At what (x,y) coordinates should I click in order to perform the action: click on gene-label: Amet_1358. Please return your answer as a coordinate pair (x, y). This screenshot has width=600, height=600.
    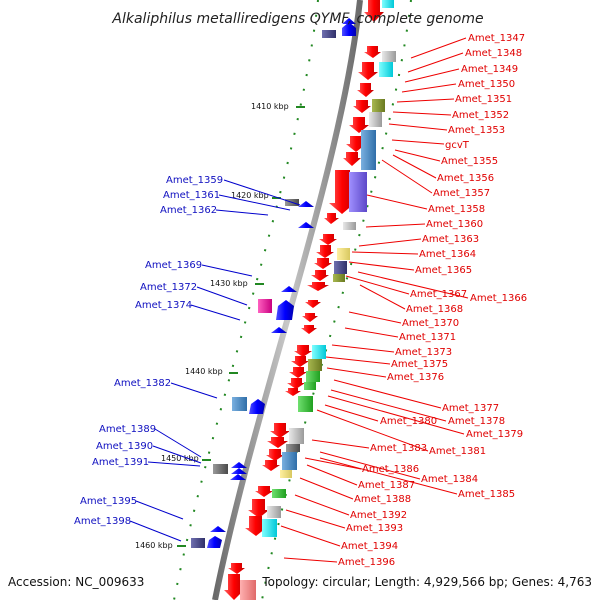
    Looking at the image, I should click on (456, 209).